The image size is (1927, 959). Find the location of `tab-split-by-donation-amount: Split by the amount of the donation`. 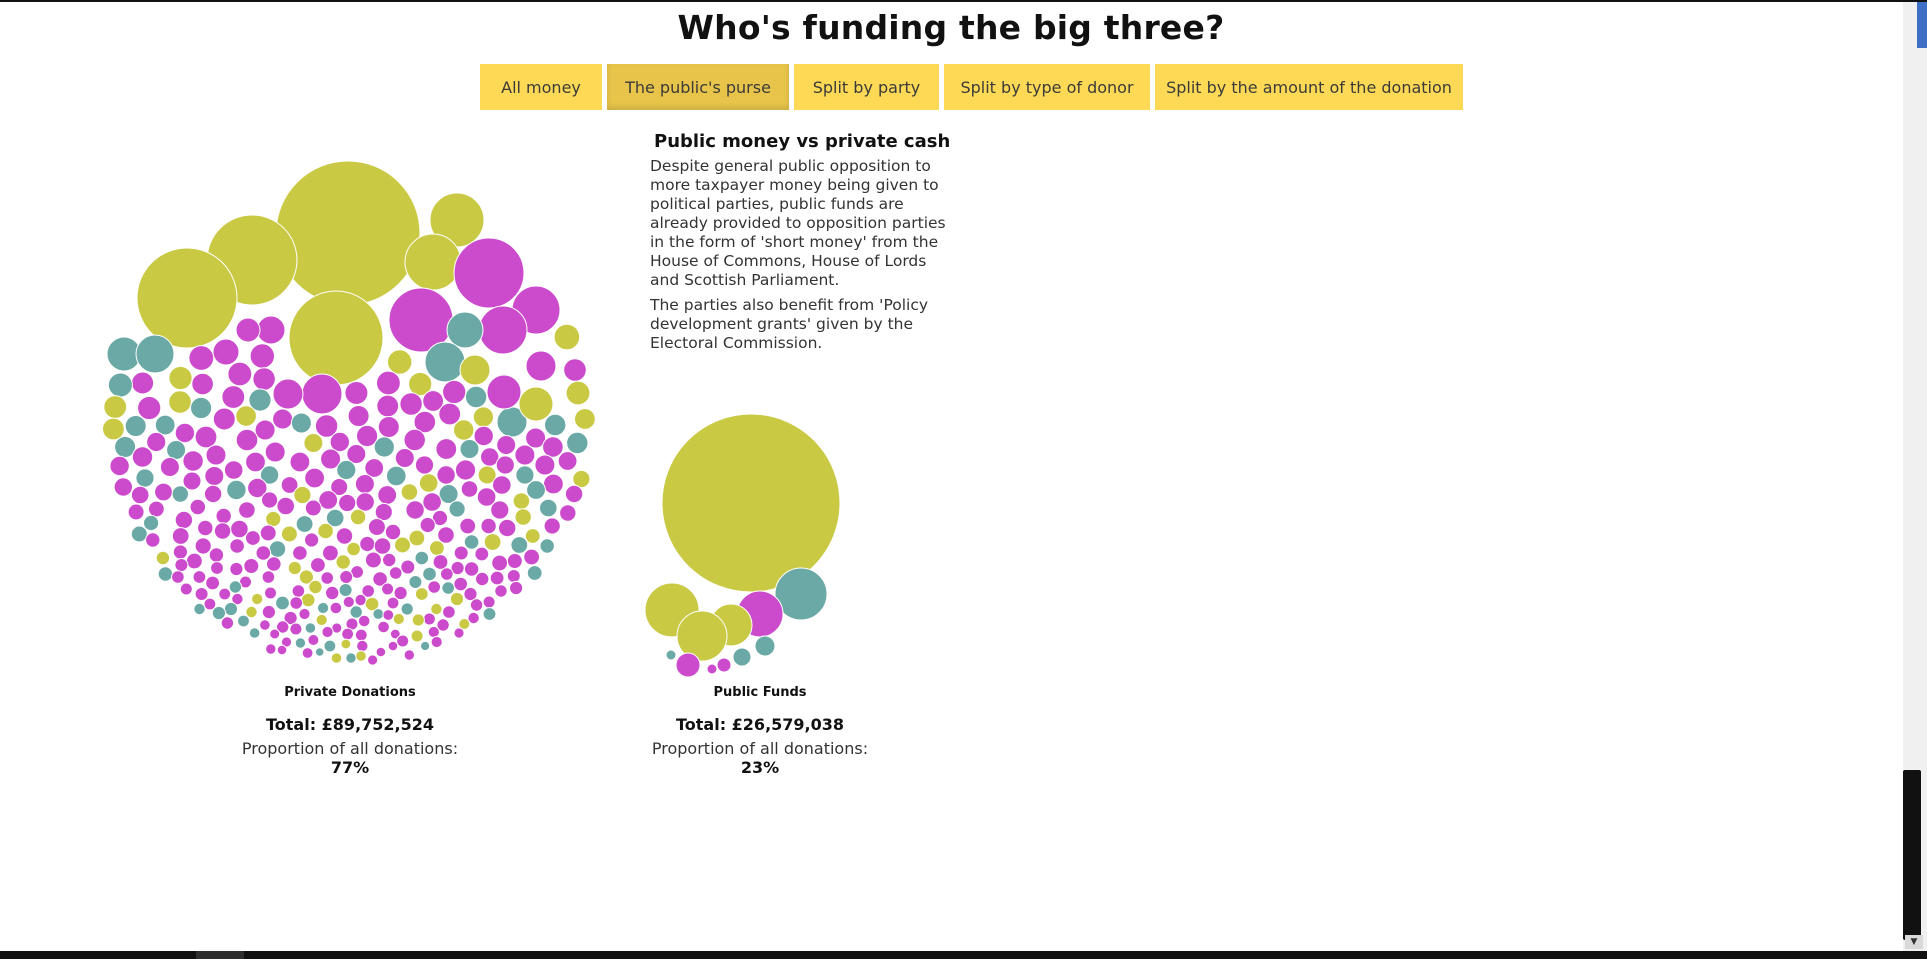

tab-split-by-donation-amount: Split by the amount of the donation is located at coordinates (1309, 87).